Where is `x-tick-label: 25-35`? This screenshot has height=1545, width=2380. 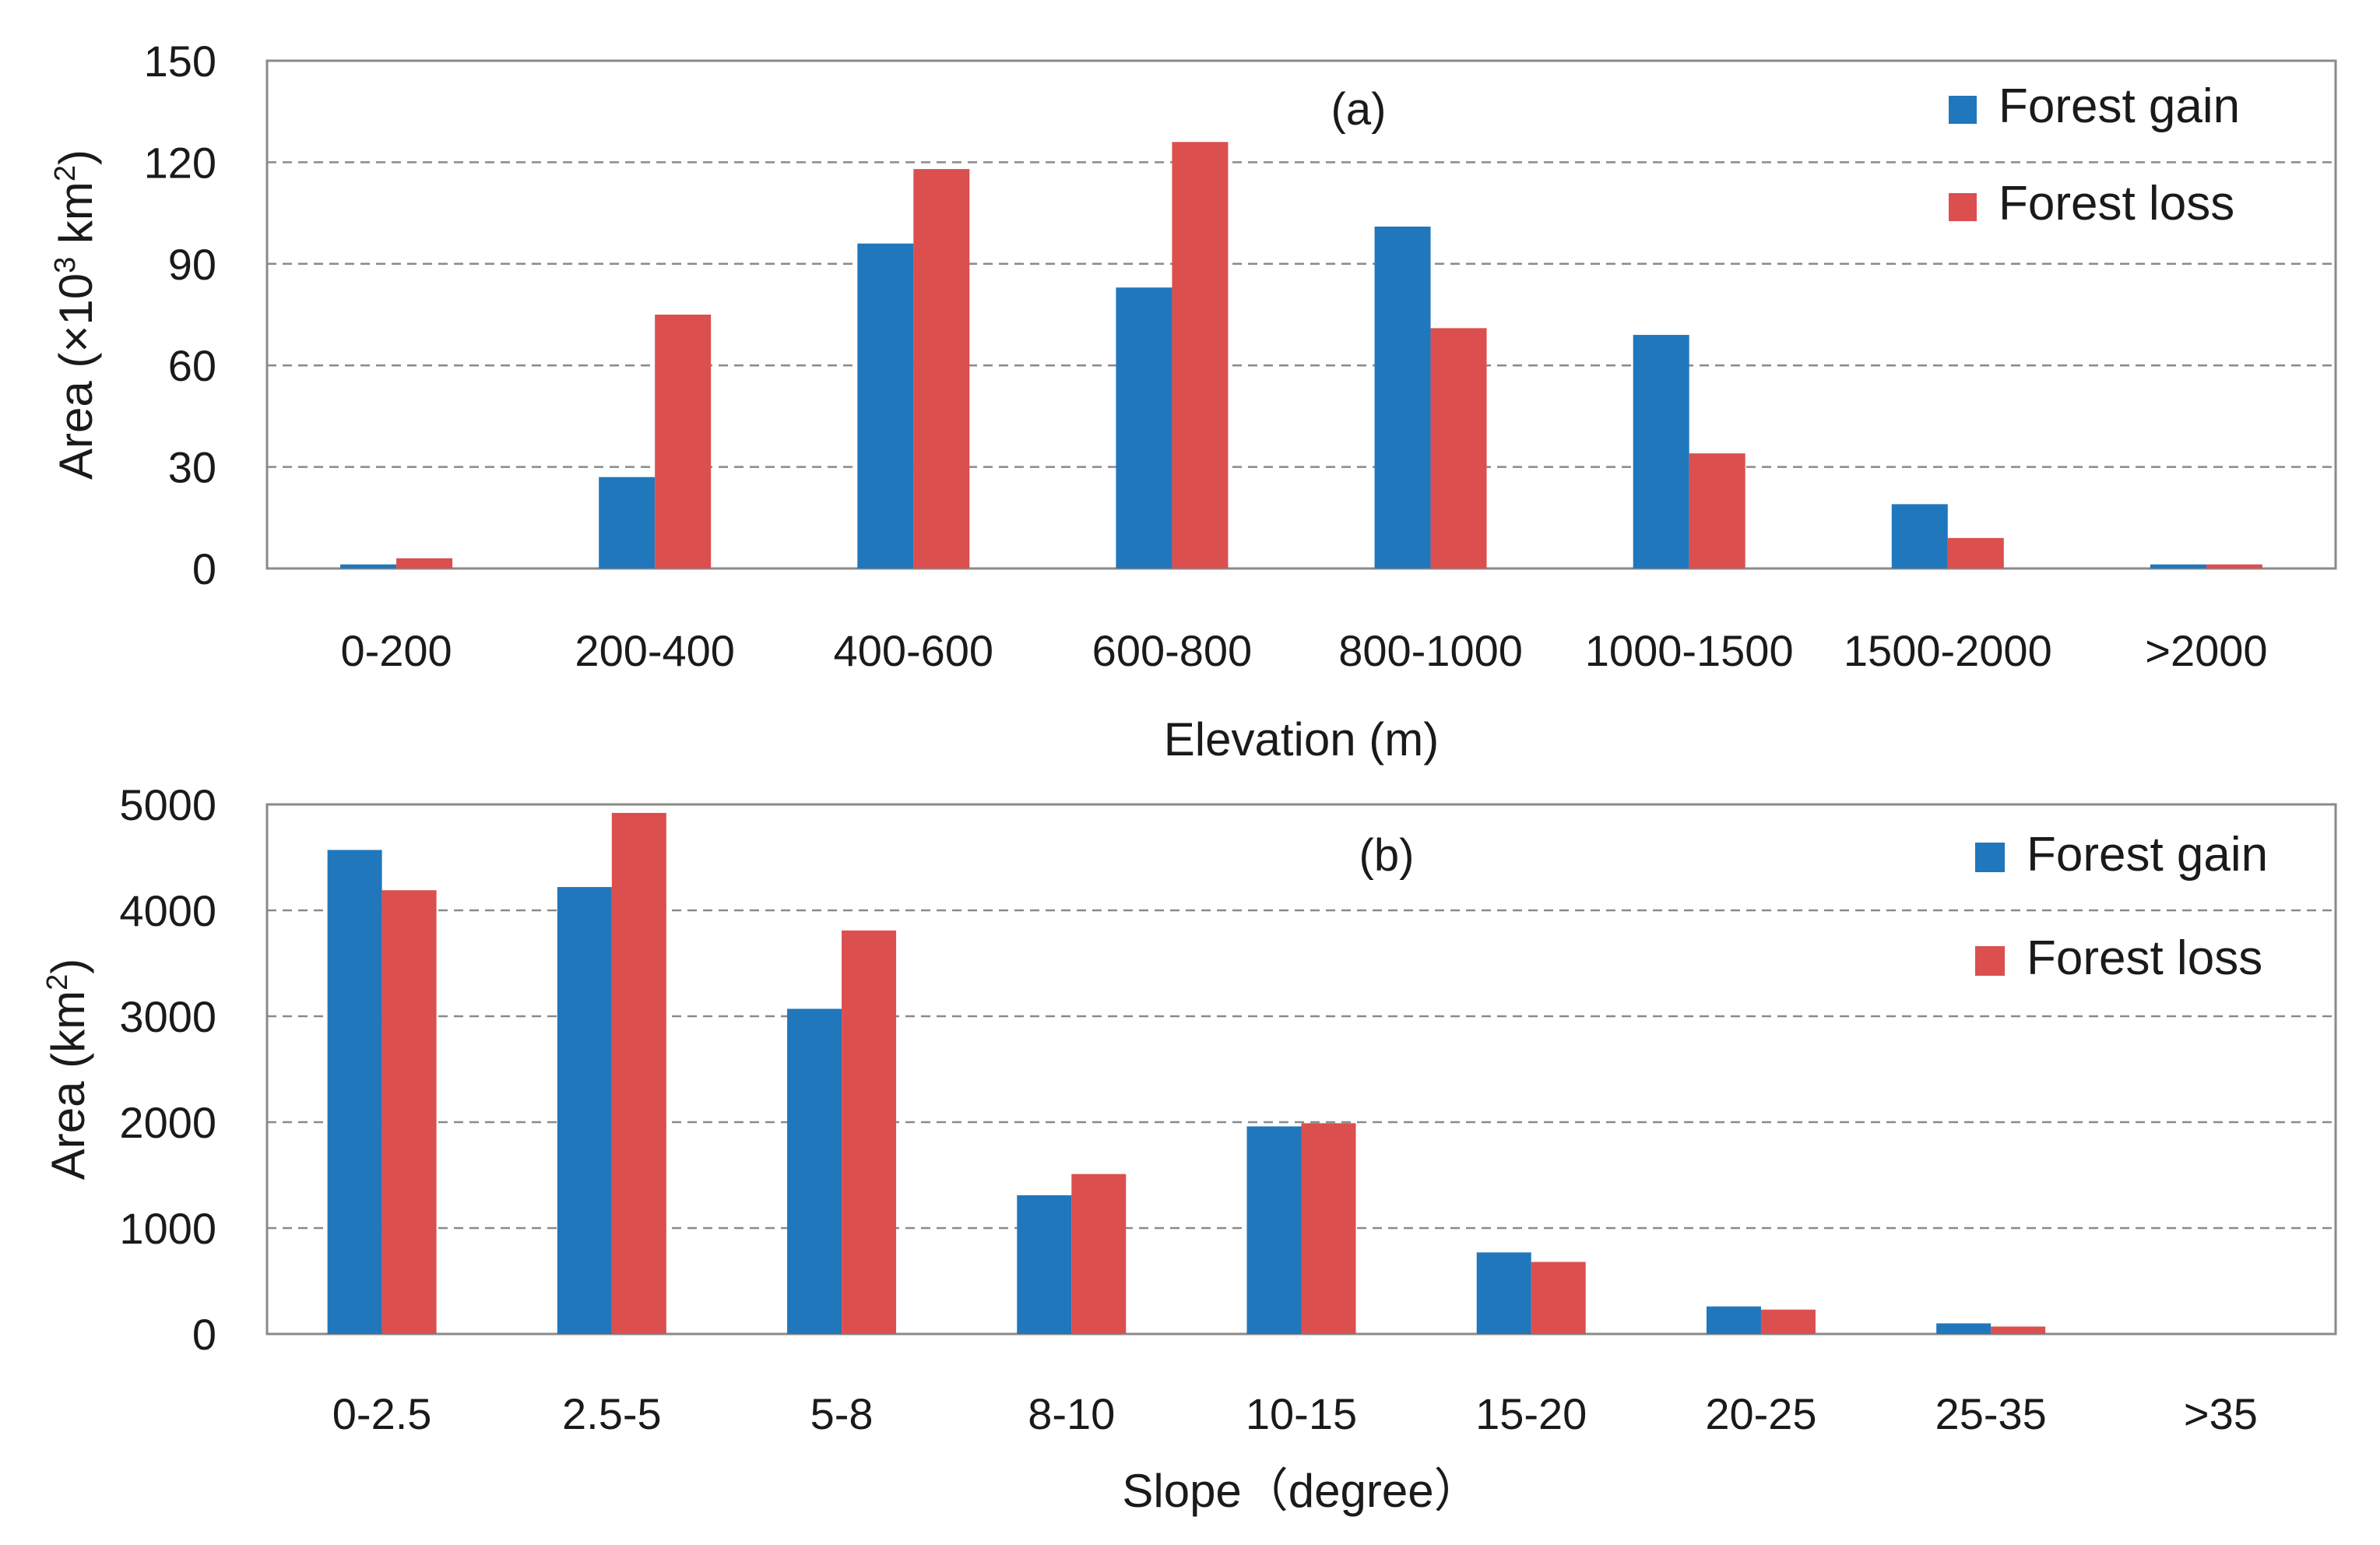 x-tick-label: 25-35 is located at coordinates (1991, 1413).